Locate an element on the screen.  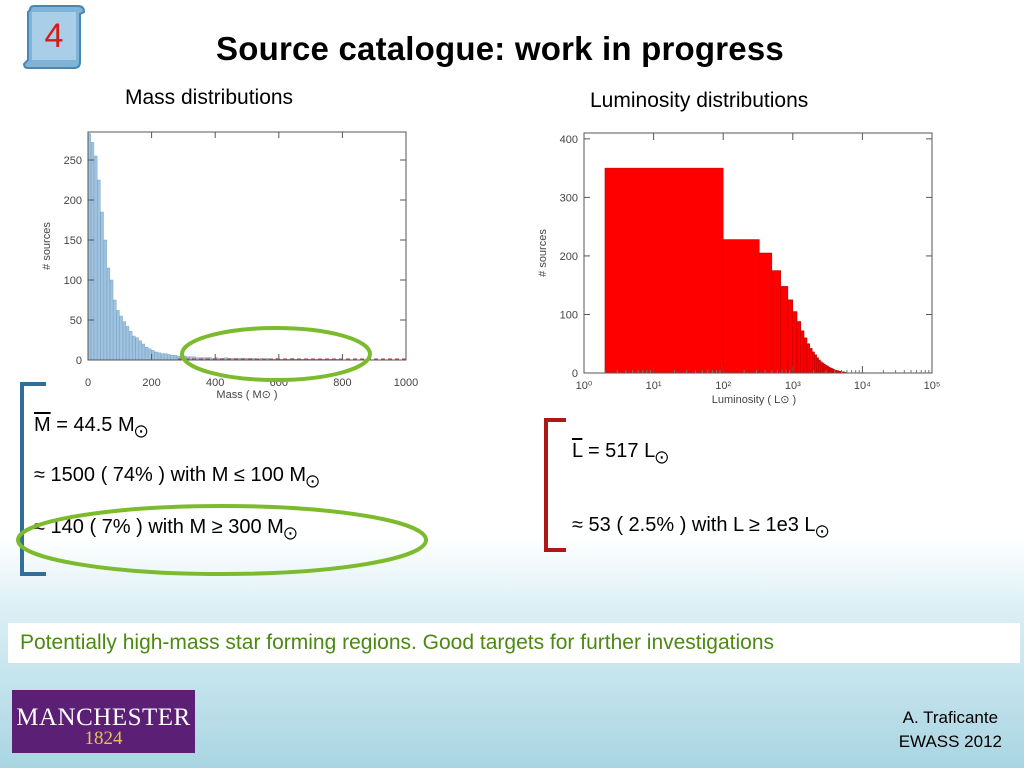
slide-number: 4 is located at coordinates (54, 36).